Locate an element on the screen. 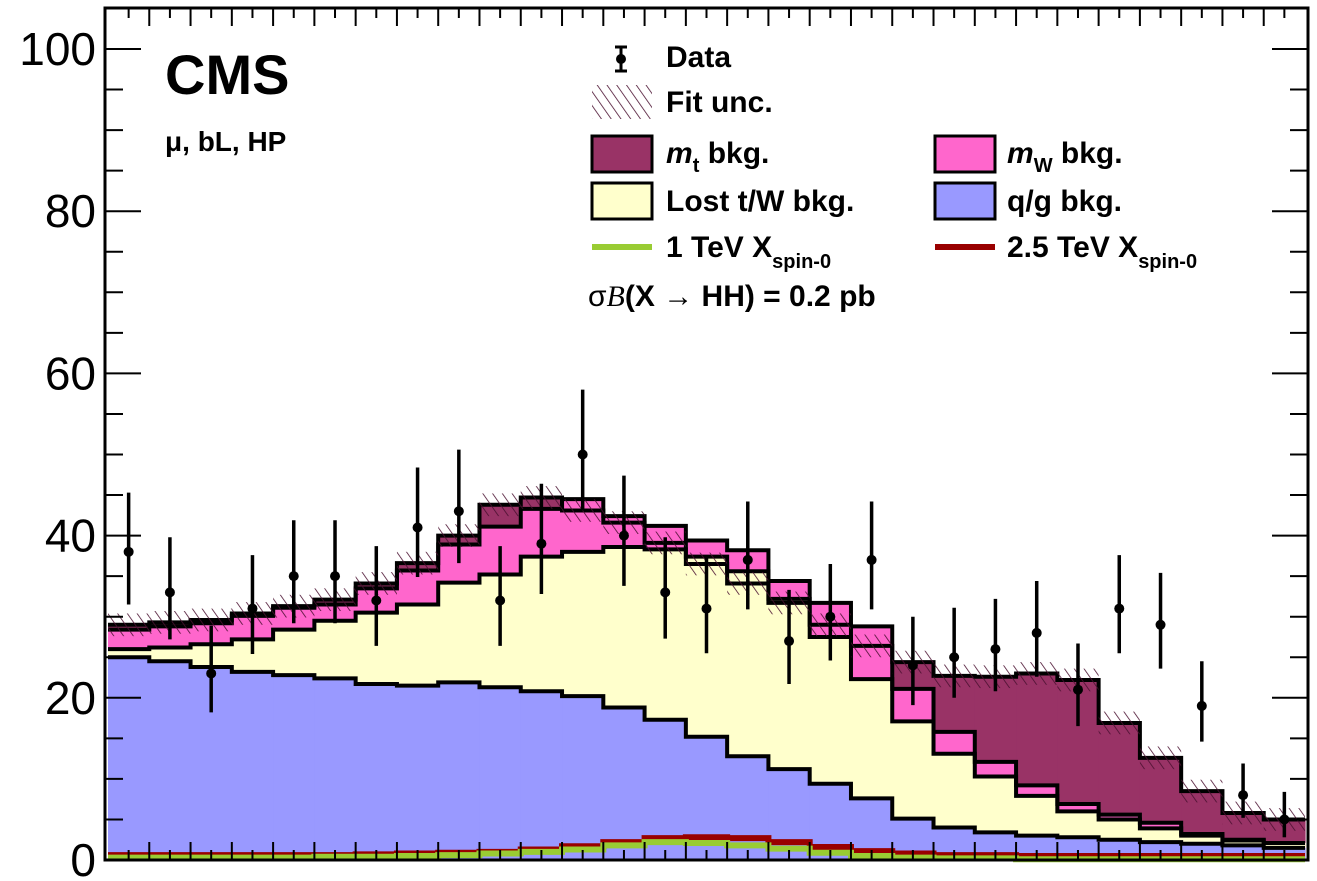  legend-fit-unc-label: Fit unc. is located at coordinates (719, 102).